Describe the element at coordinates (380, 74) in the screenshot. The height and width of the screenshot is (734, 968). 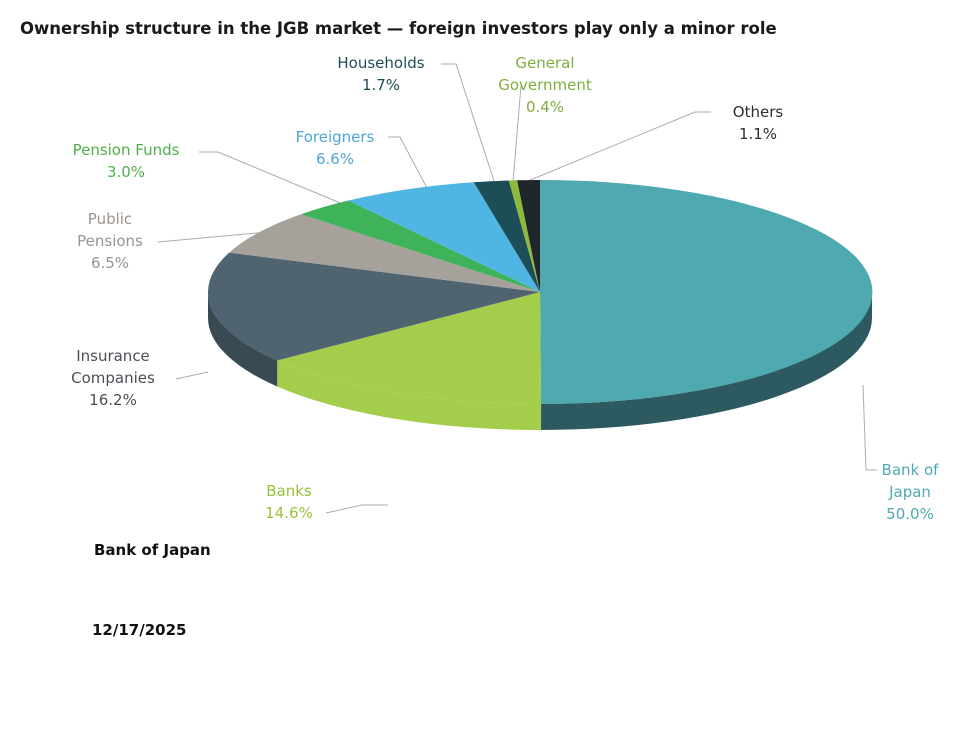
I see `label-households: Households 1.7%` at that location.